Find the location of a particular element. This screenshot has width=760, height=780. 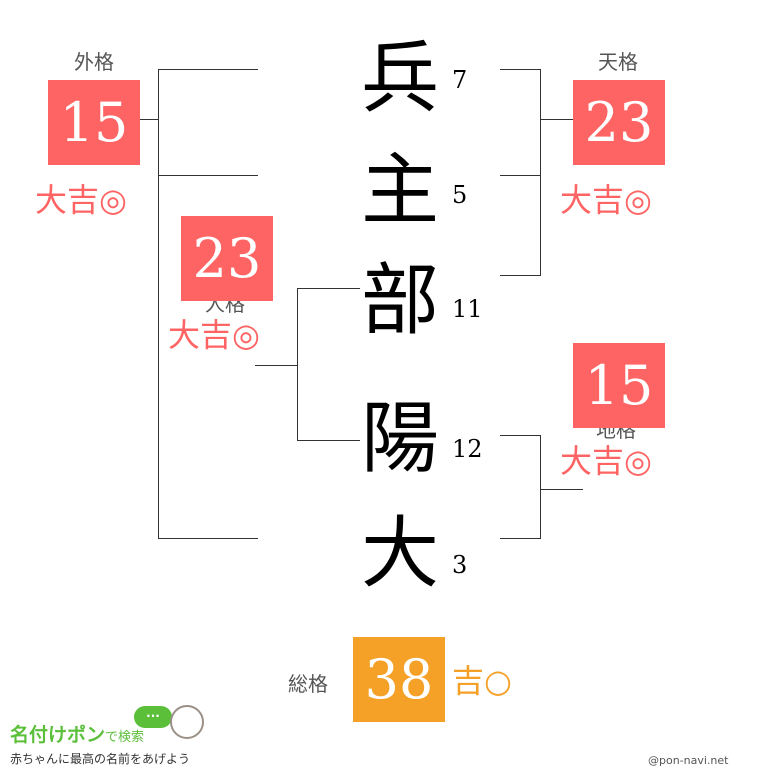

tenkaku-label: 天格 is located at coordinates (618, 62).